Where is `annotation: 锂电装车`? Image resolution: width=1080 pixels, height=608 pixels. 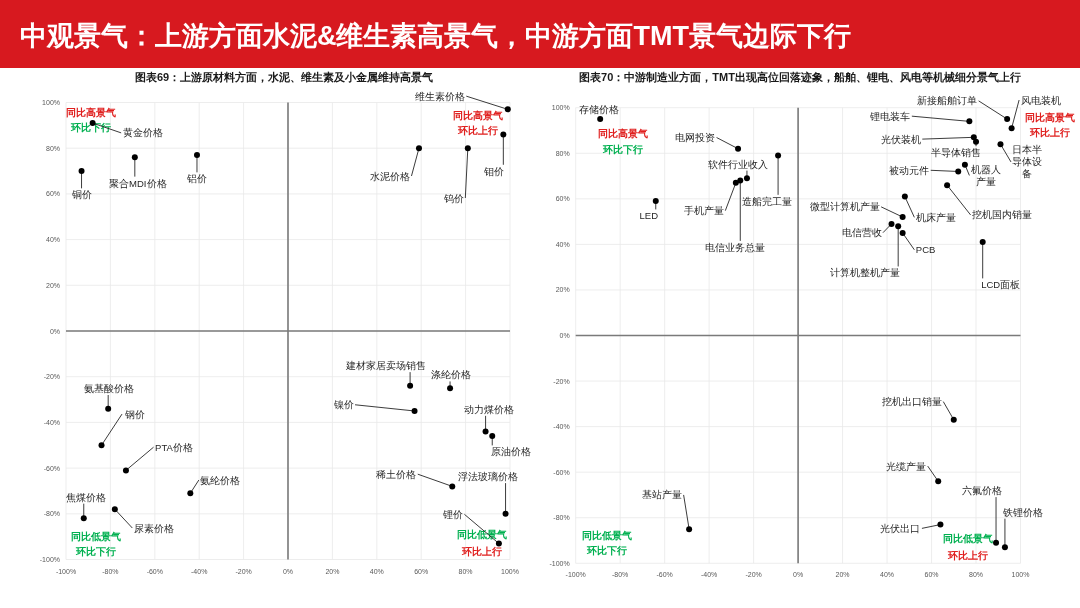 annotation: 锂电装车 is located at coordinates (890, 116).